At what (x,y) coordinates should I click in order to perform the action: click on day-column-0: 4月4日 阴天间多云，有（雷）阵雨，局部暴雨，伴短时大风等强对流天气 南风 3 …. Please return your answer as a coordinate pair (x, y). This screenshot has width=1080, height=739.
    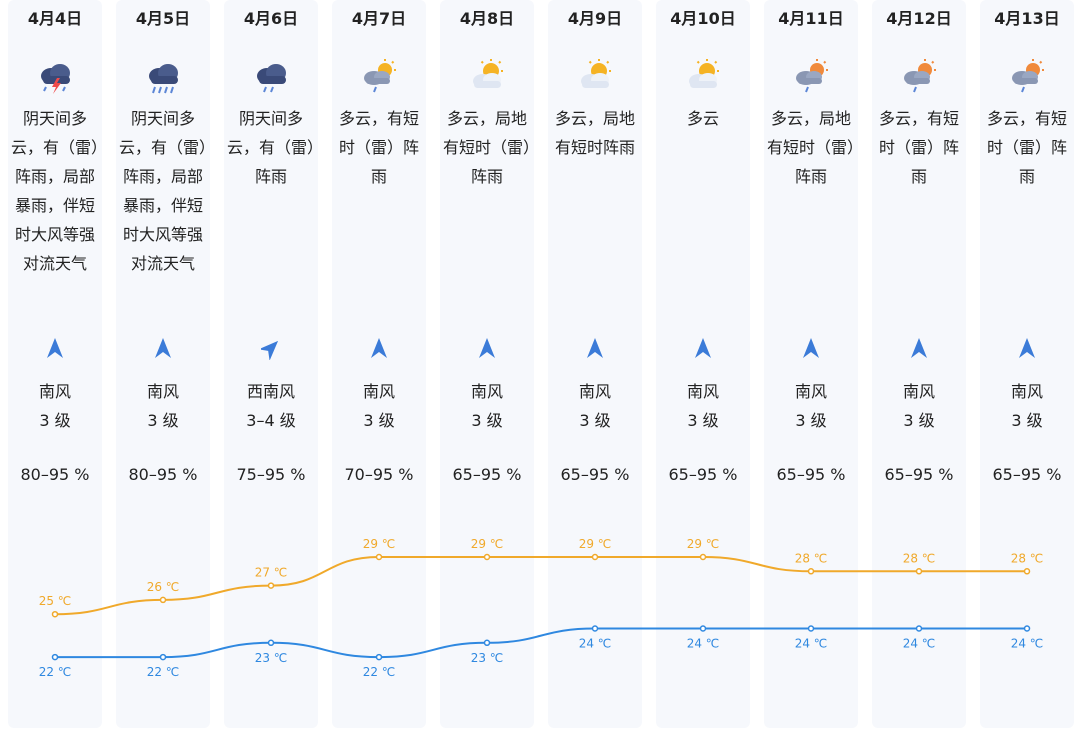
    Looking at the image, I should click on (55, 364).